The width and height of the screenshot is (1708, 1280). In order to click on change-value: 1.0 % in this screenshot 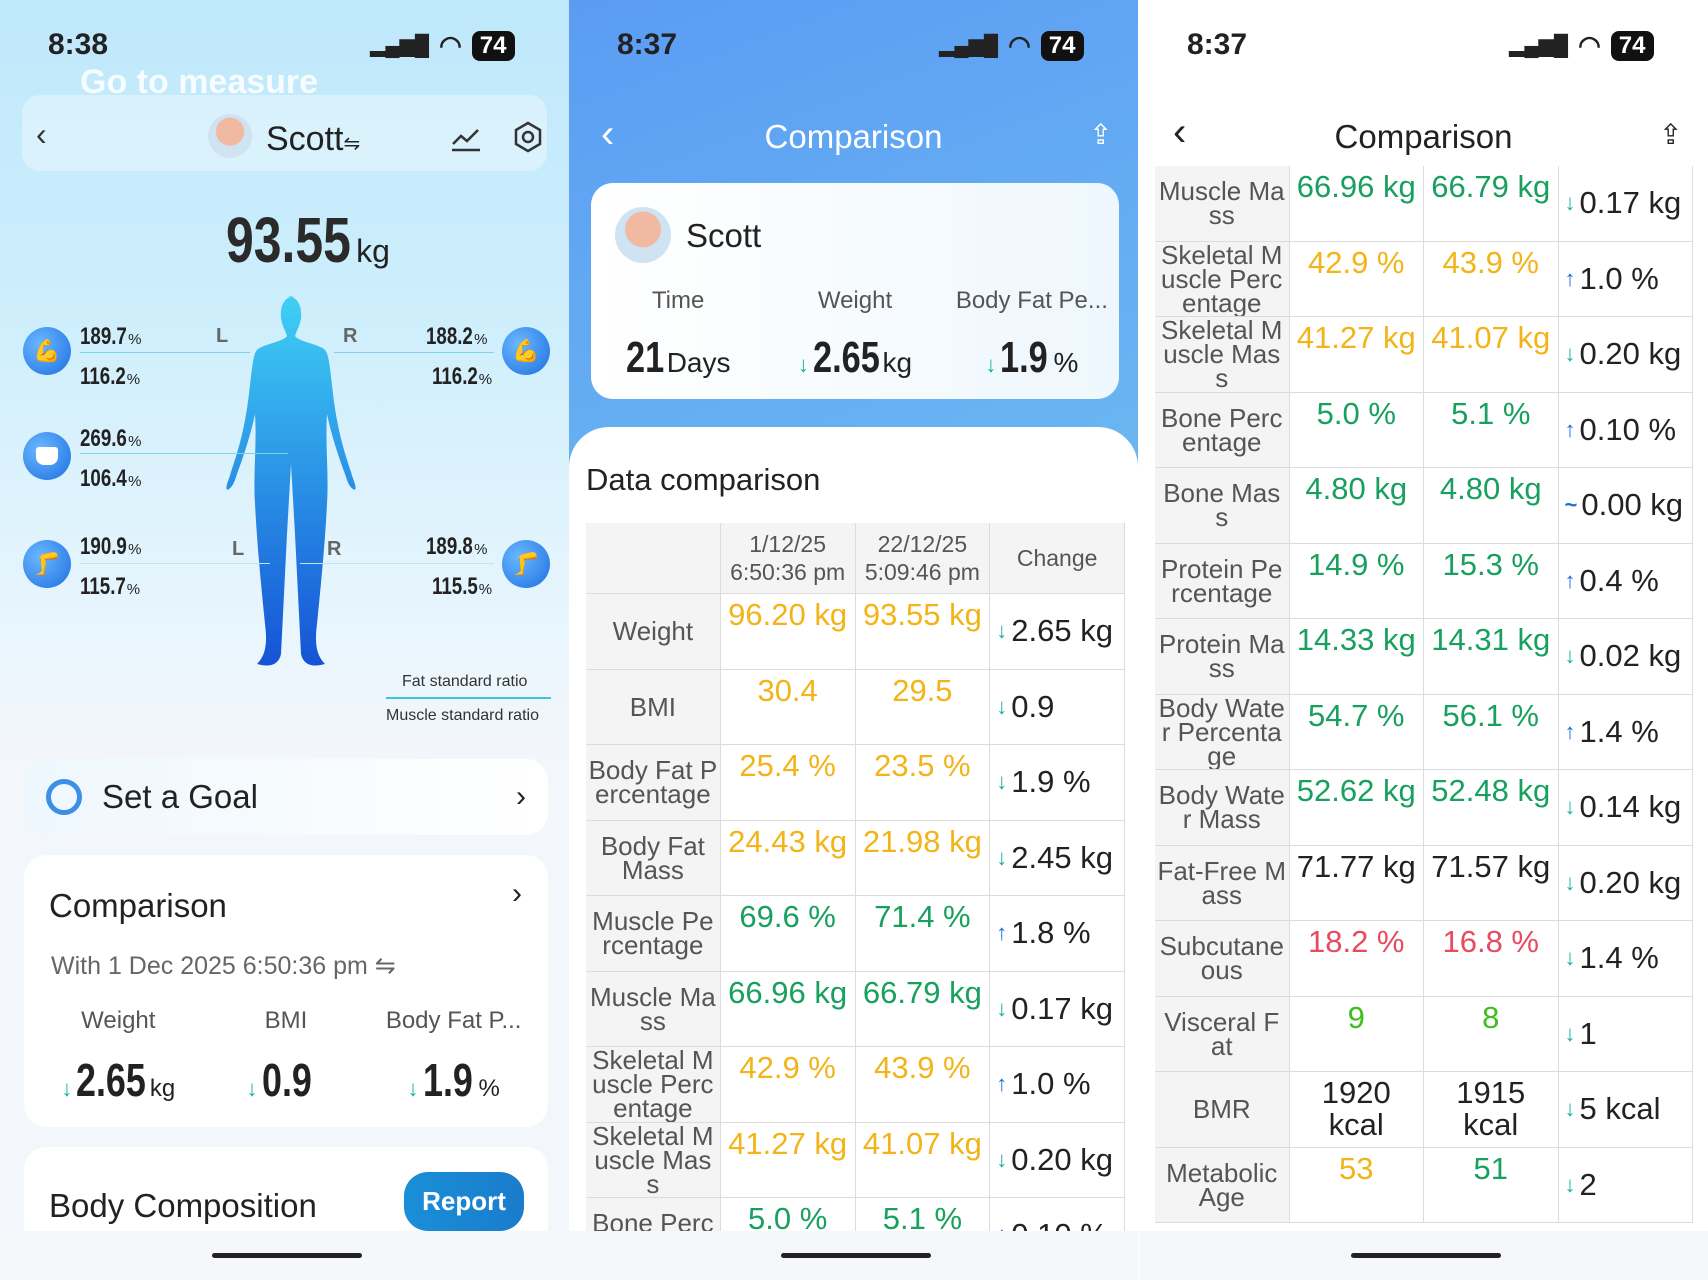, I will do `click(1619, 278)`.